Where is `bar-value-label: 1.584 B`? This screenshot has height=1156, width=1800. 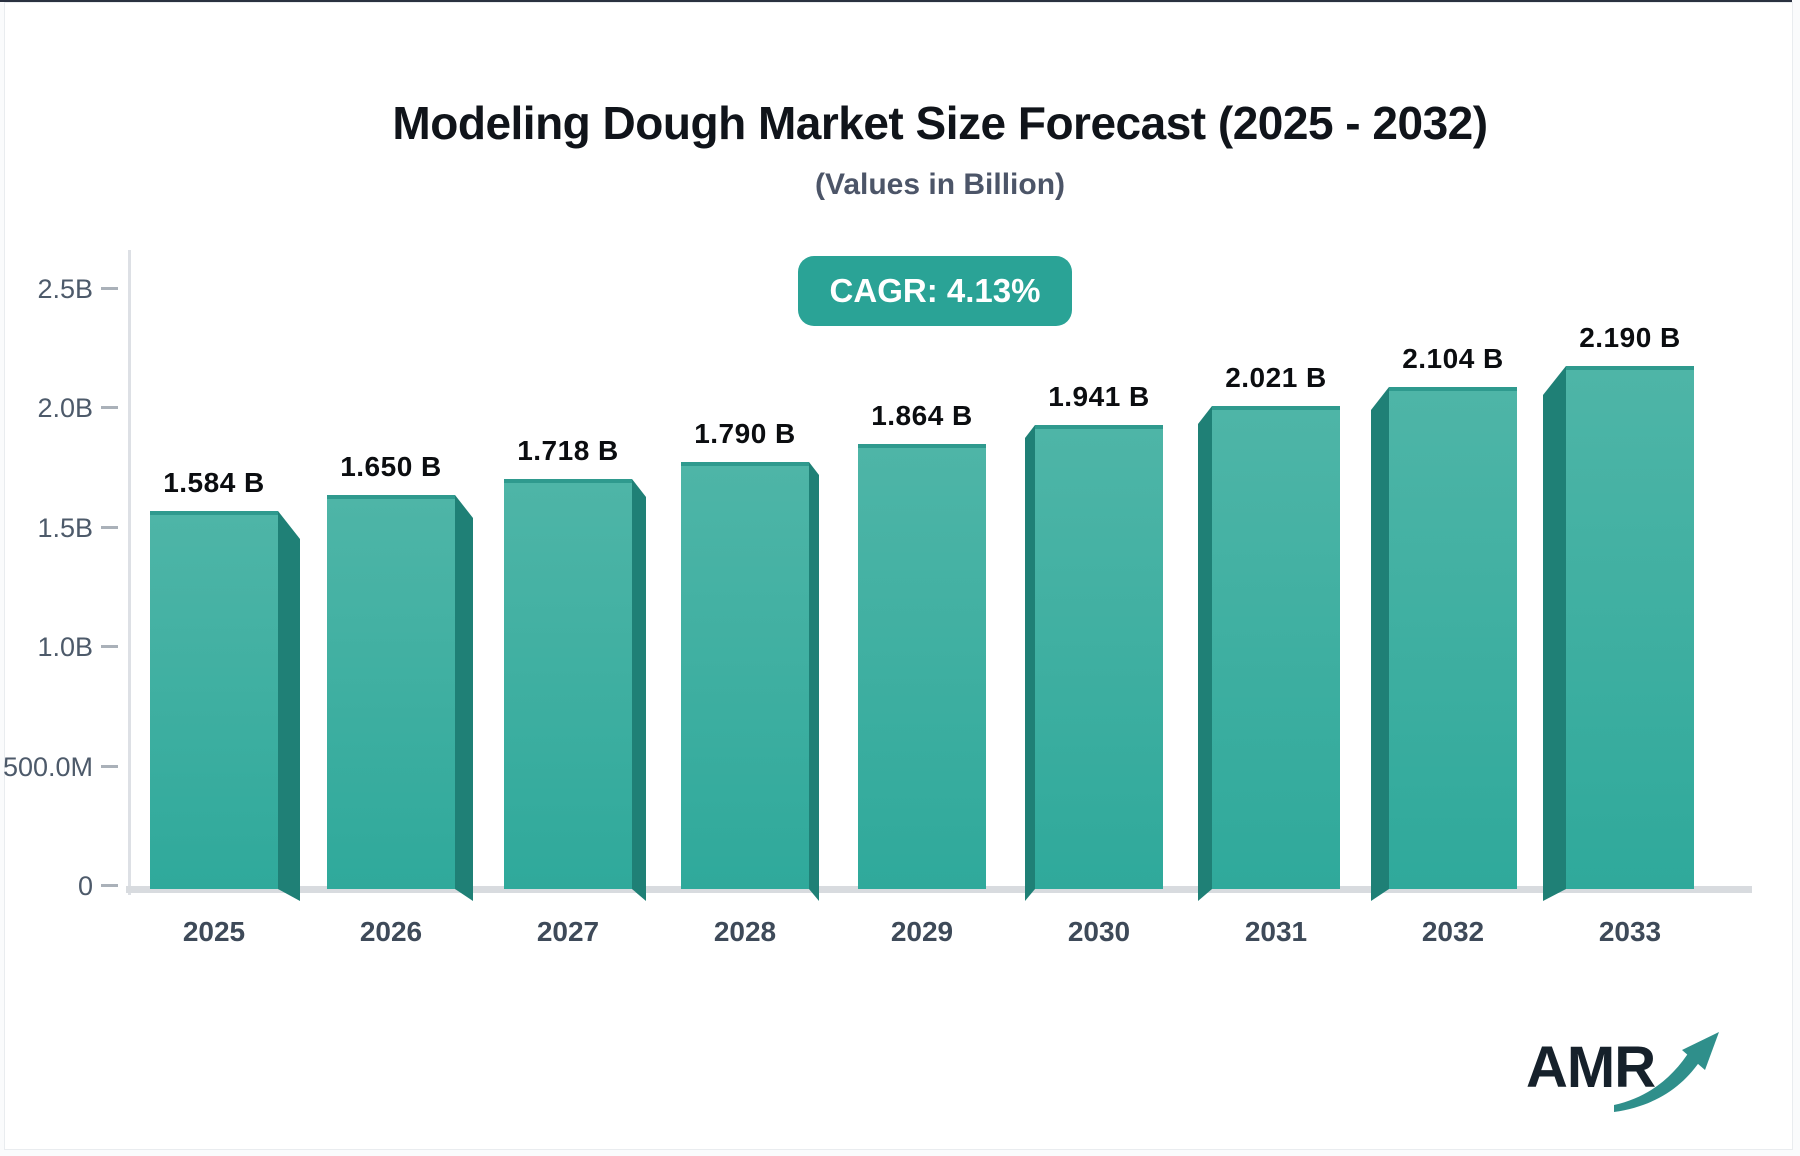
bar-value-label: 1.584 B is located at coordinates (214, 482).